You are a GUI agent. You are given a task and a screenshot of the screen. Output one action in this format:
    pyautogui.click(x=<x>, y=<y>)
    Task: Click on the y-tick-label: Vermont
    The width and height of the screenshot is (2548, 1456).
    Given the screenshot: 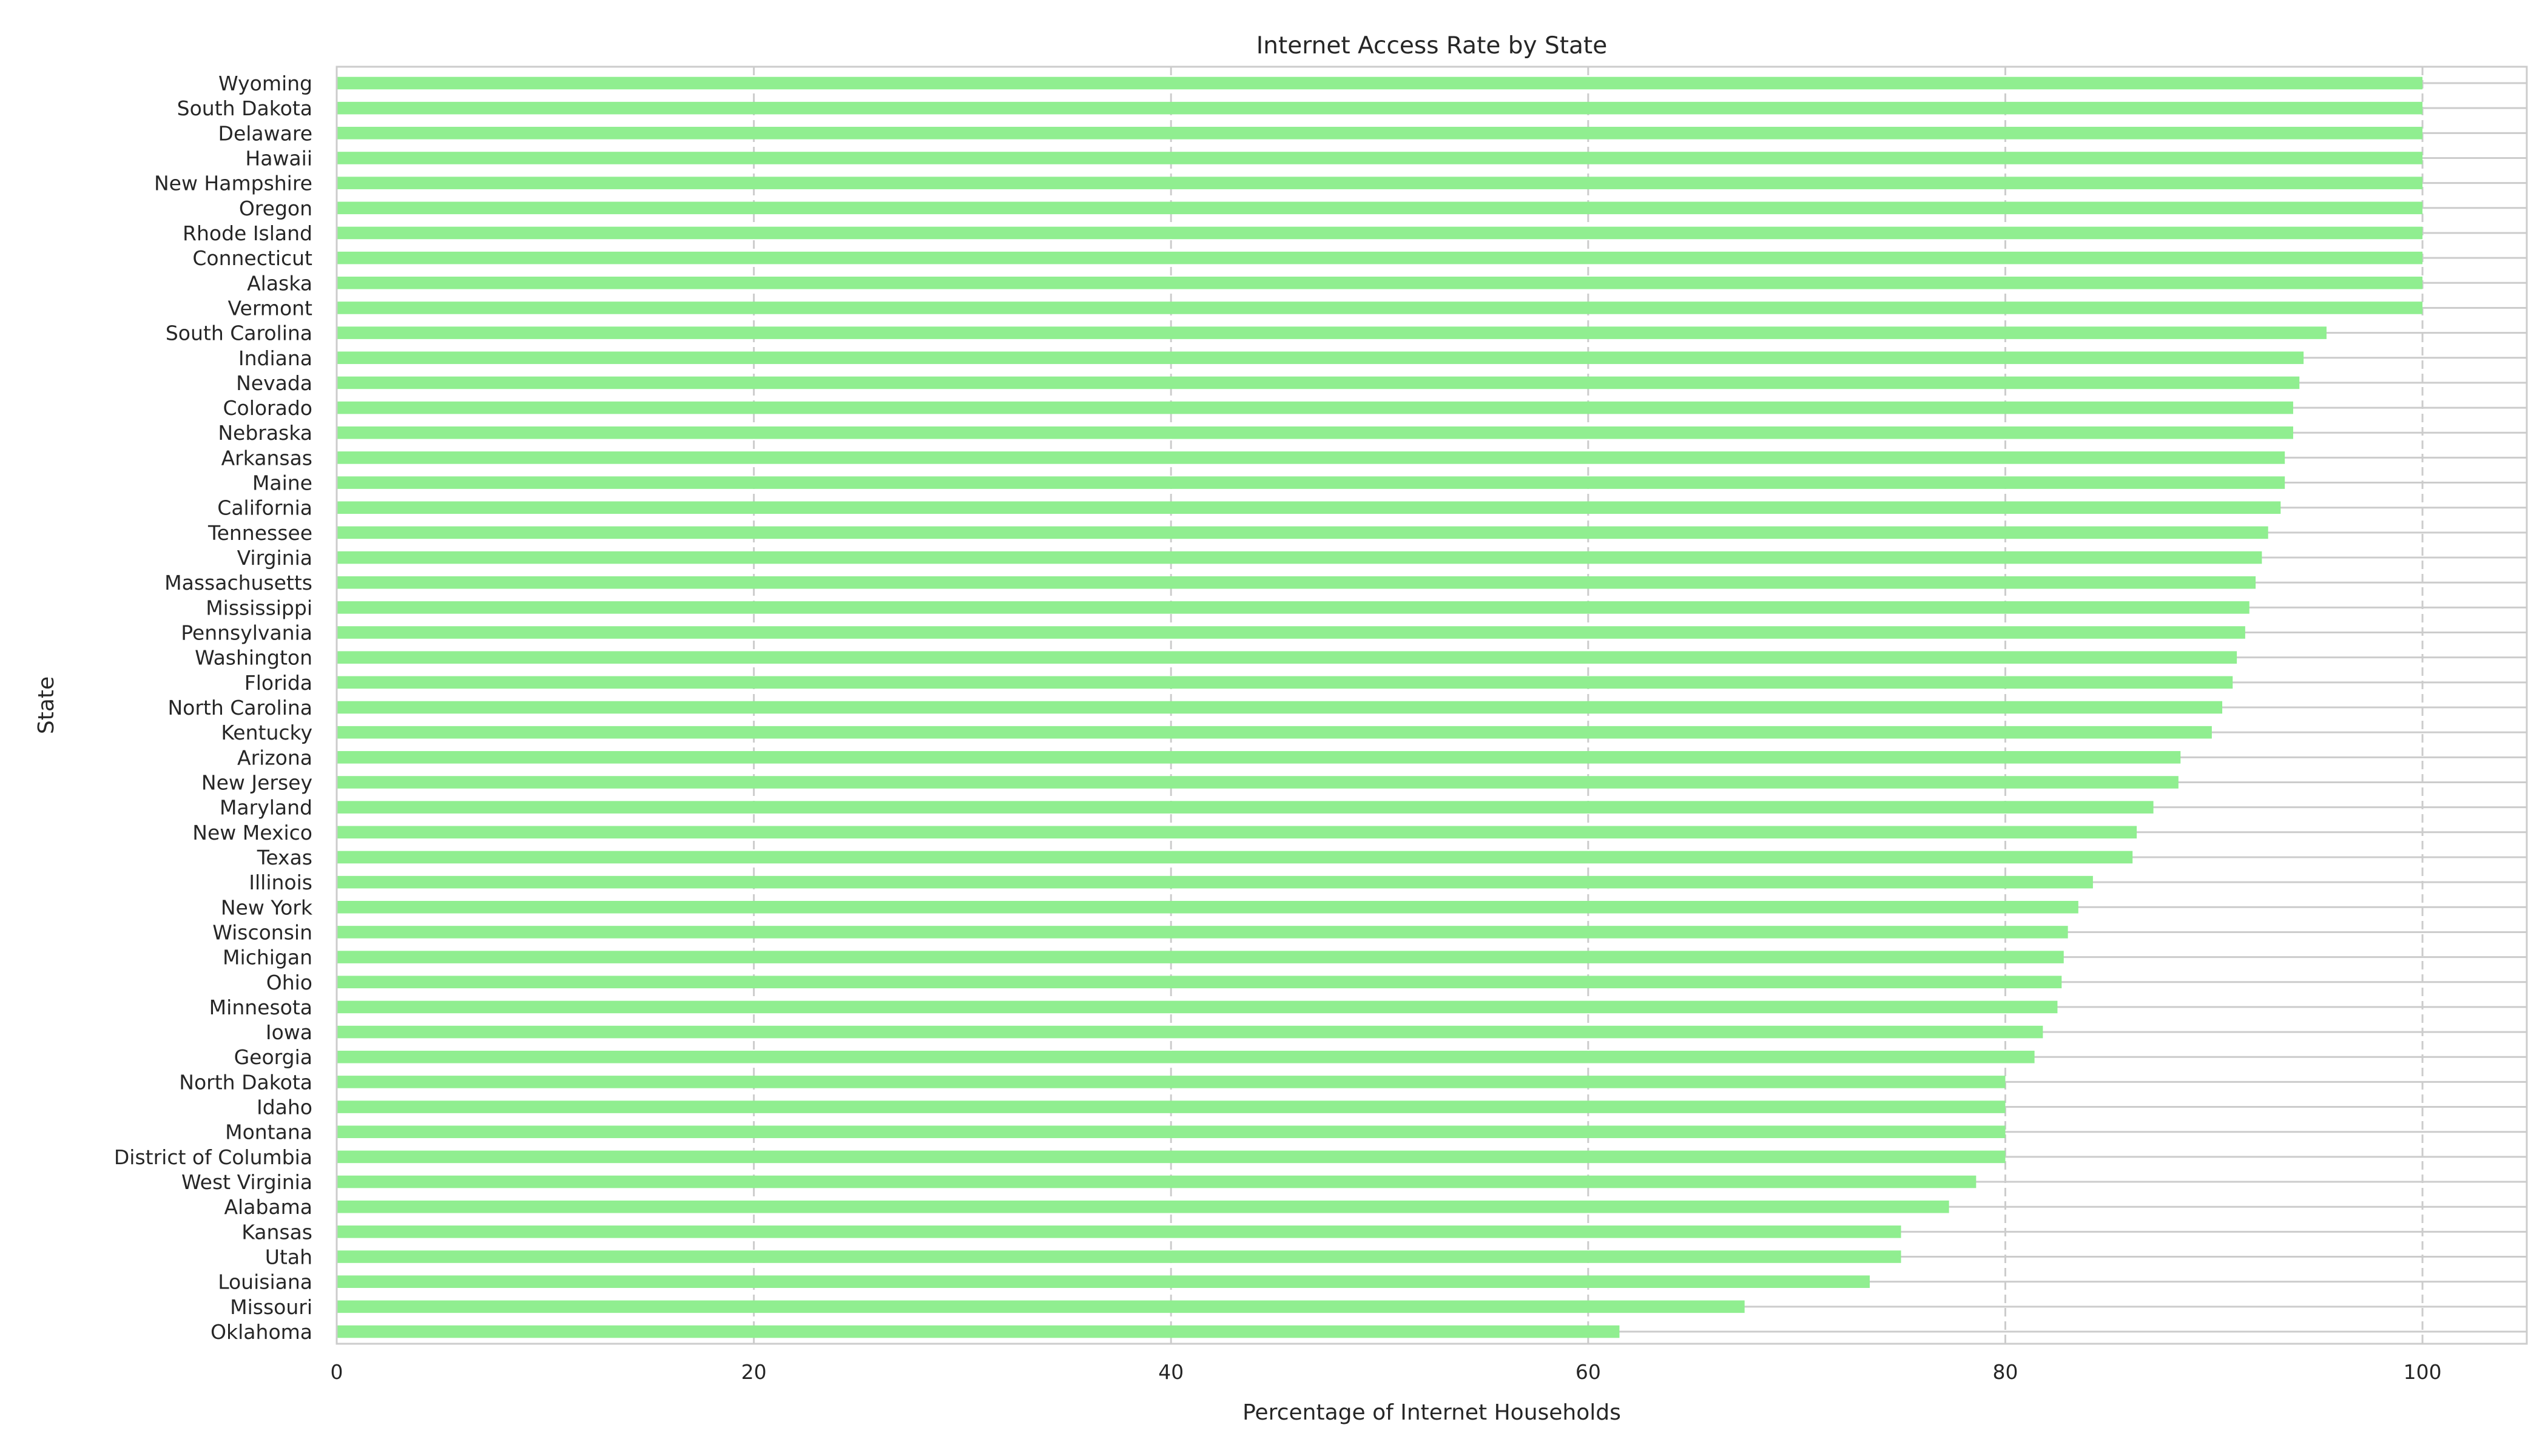 What is the action you would take?
    pyautogui.click(x=270, y=308)
    